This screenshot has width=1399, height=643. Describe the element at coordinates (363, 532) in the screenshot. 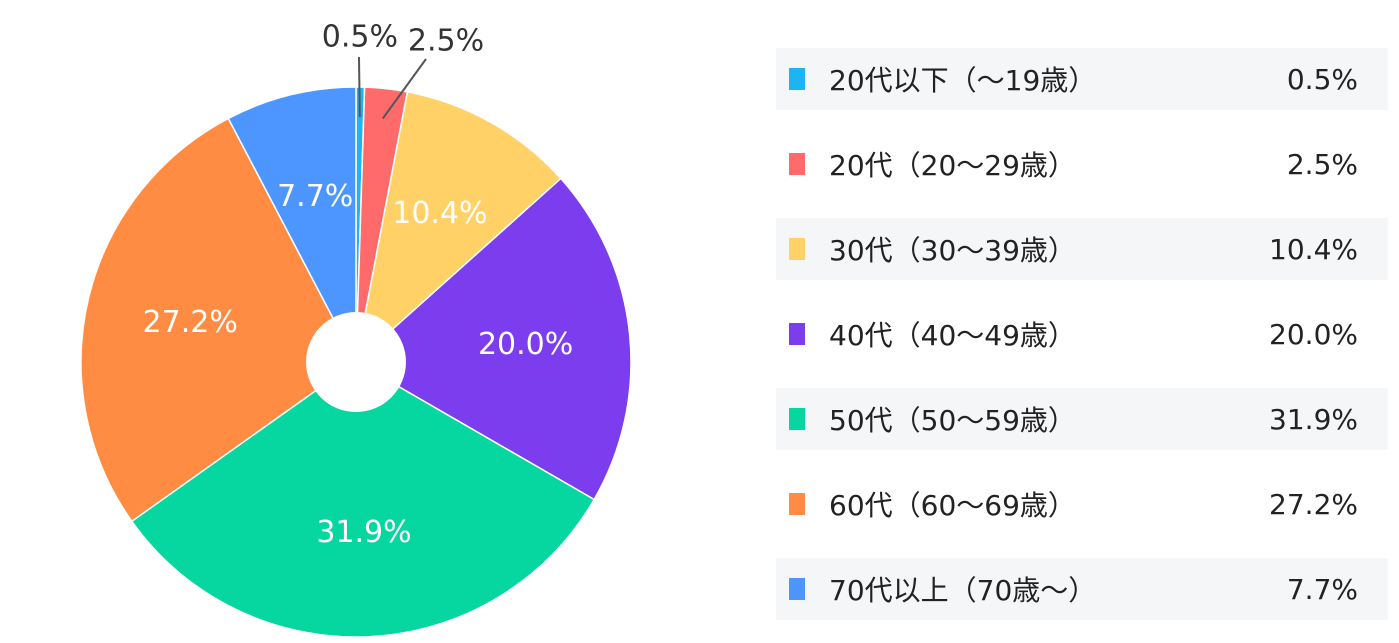

I see `data-label: 31.9%` at that location.